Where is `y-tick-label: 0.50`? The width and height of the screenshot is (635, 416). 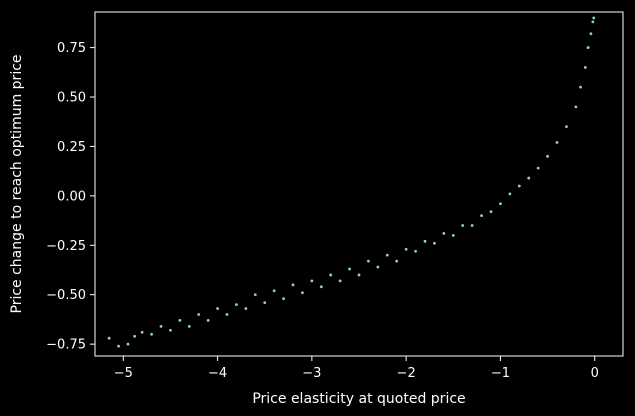 y-tick-label: 0.50 is located at coordinates (71, 98).